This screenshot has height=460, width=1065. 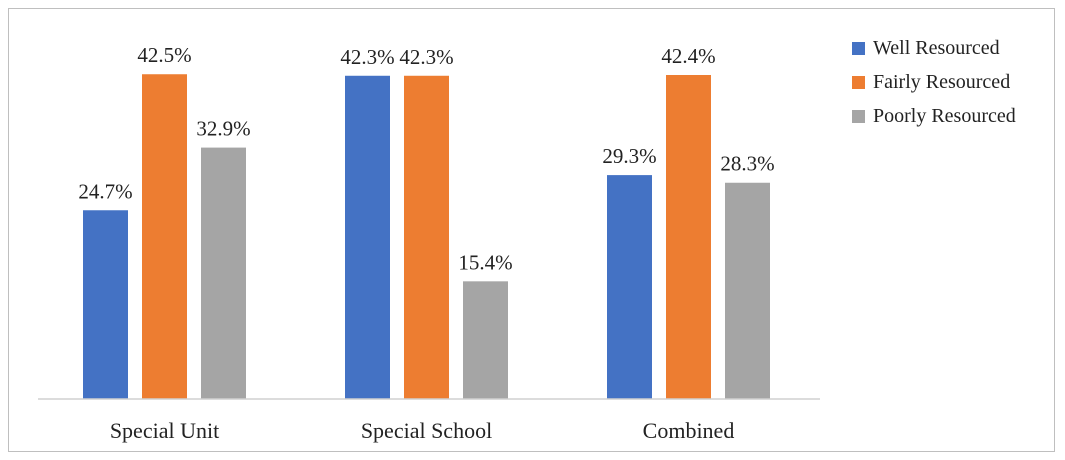 I want to click on category-label-special-unit: Special Unit, so click(x=164, y=430).